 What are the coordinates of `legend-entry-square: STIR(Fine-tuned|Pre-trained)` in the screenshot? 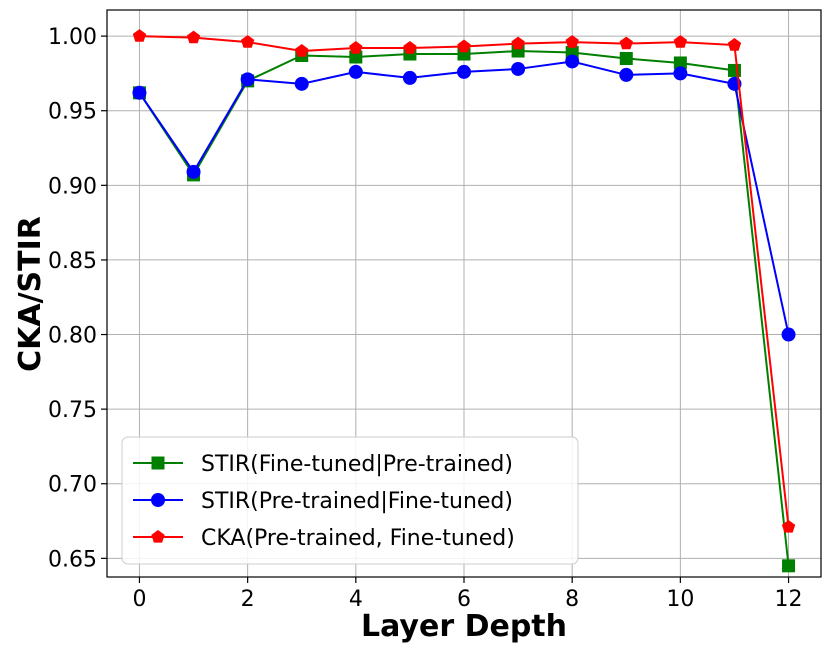 It's located at (323, 464).